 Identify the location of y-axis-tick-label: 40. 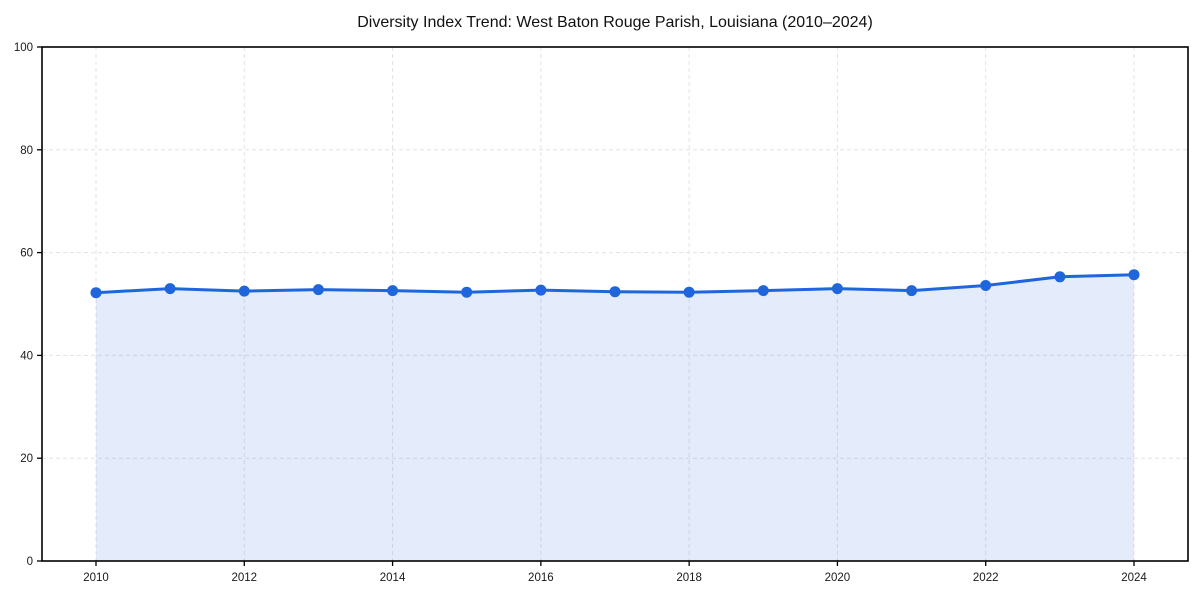
(26, 356).